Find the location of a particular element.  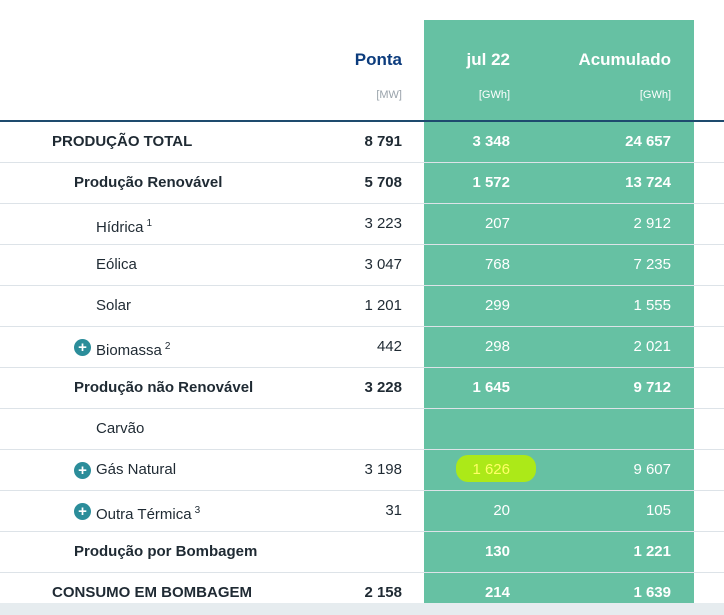

row-label-wrap: Biomassa 2 is located at coordinates (133, 347).